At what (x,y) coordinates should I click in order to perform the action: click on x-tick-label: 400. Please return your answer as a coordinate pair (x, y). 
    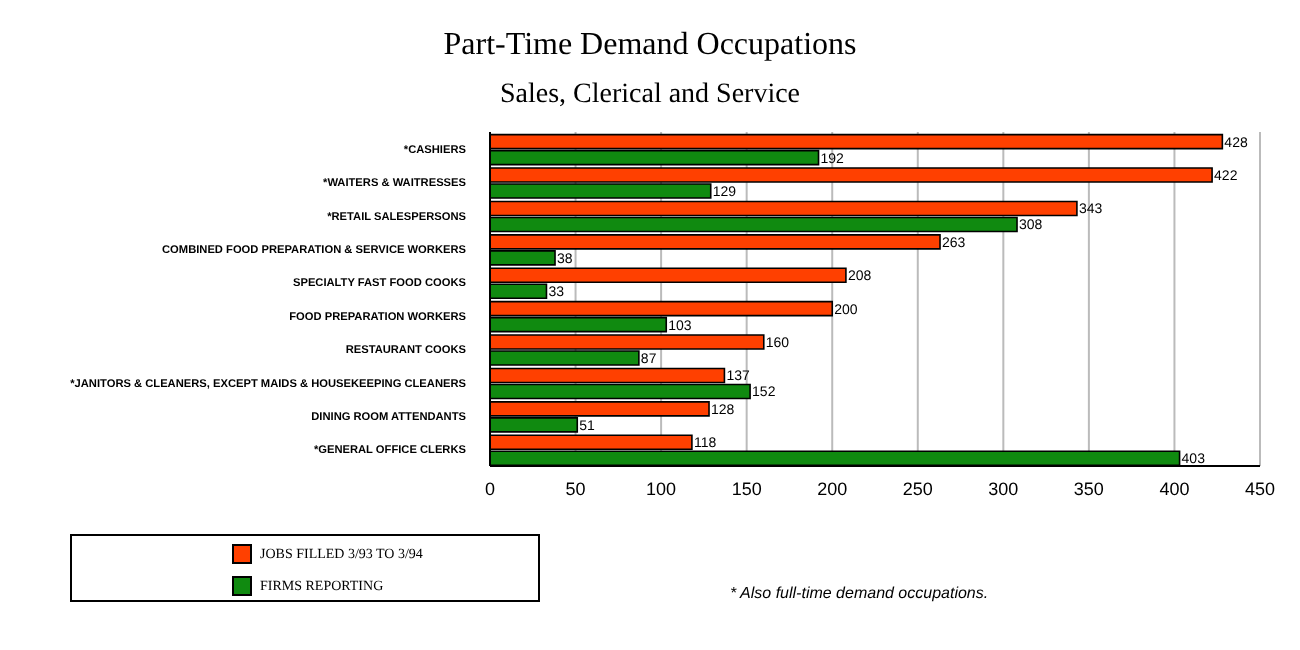
    Looking at the image, I should click on (1174, 488).